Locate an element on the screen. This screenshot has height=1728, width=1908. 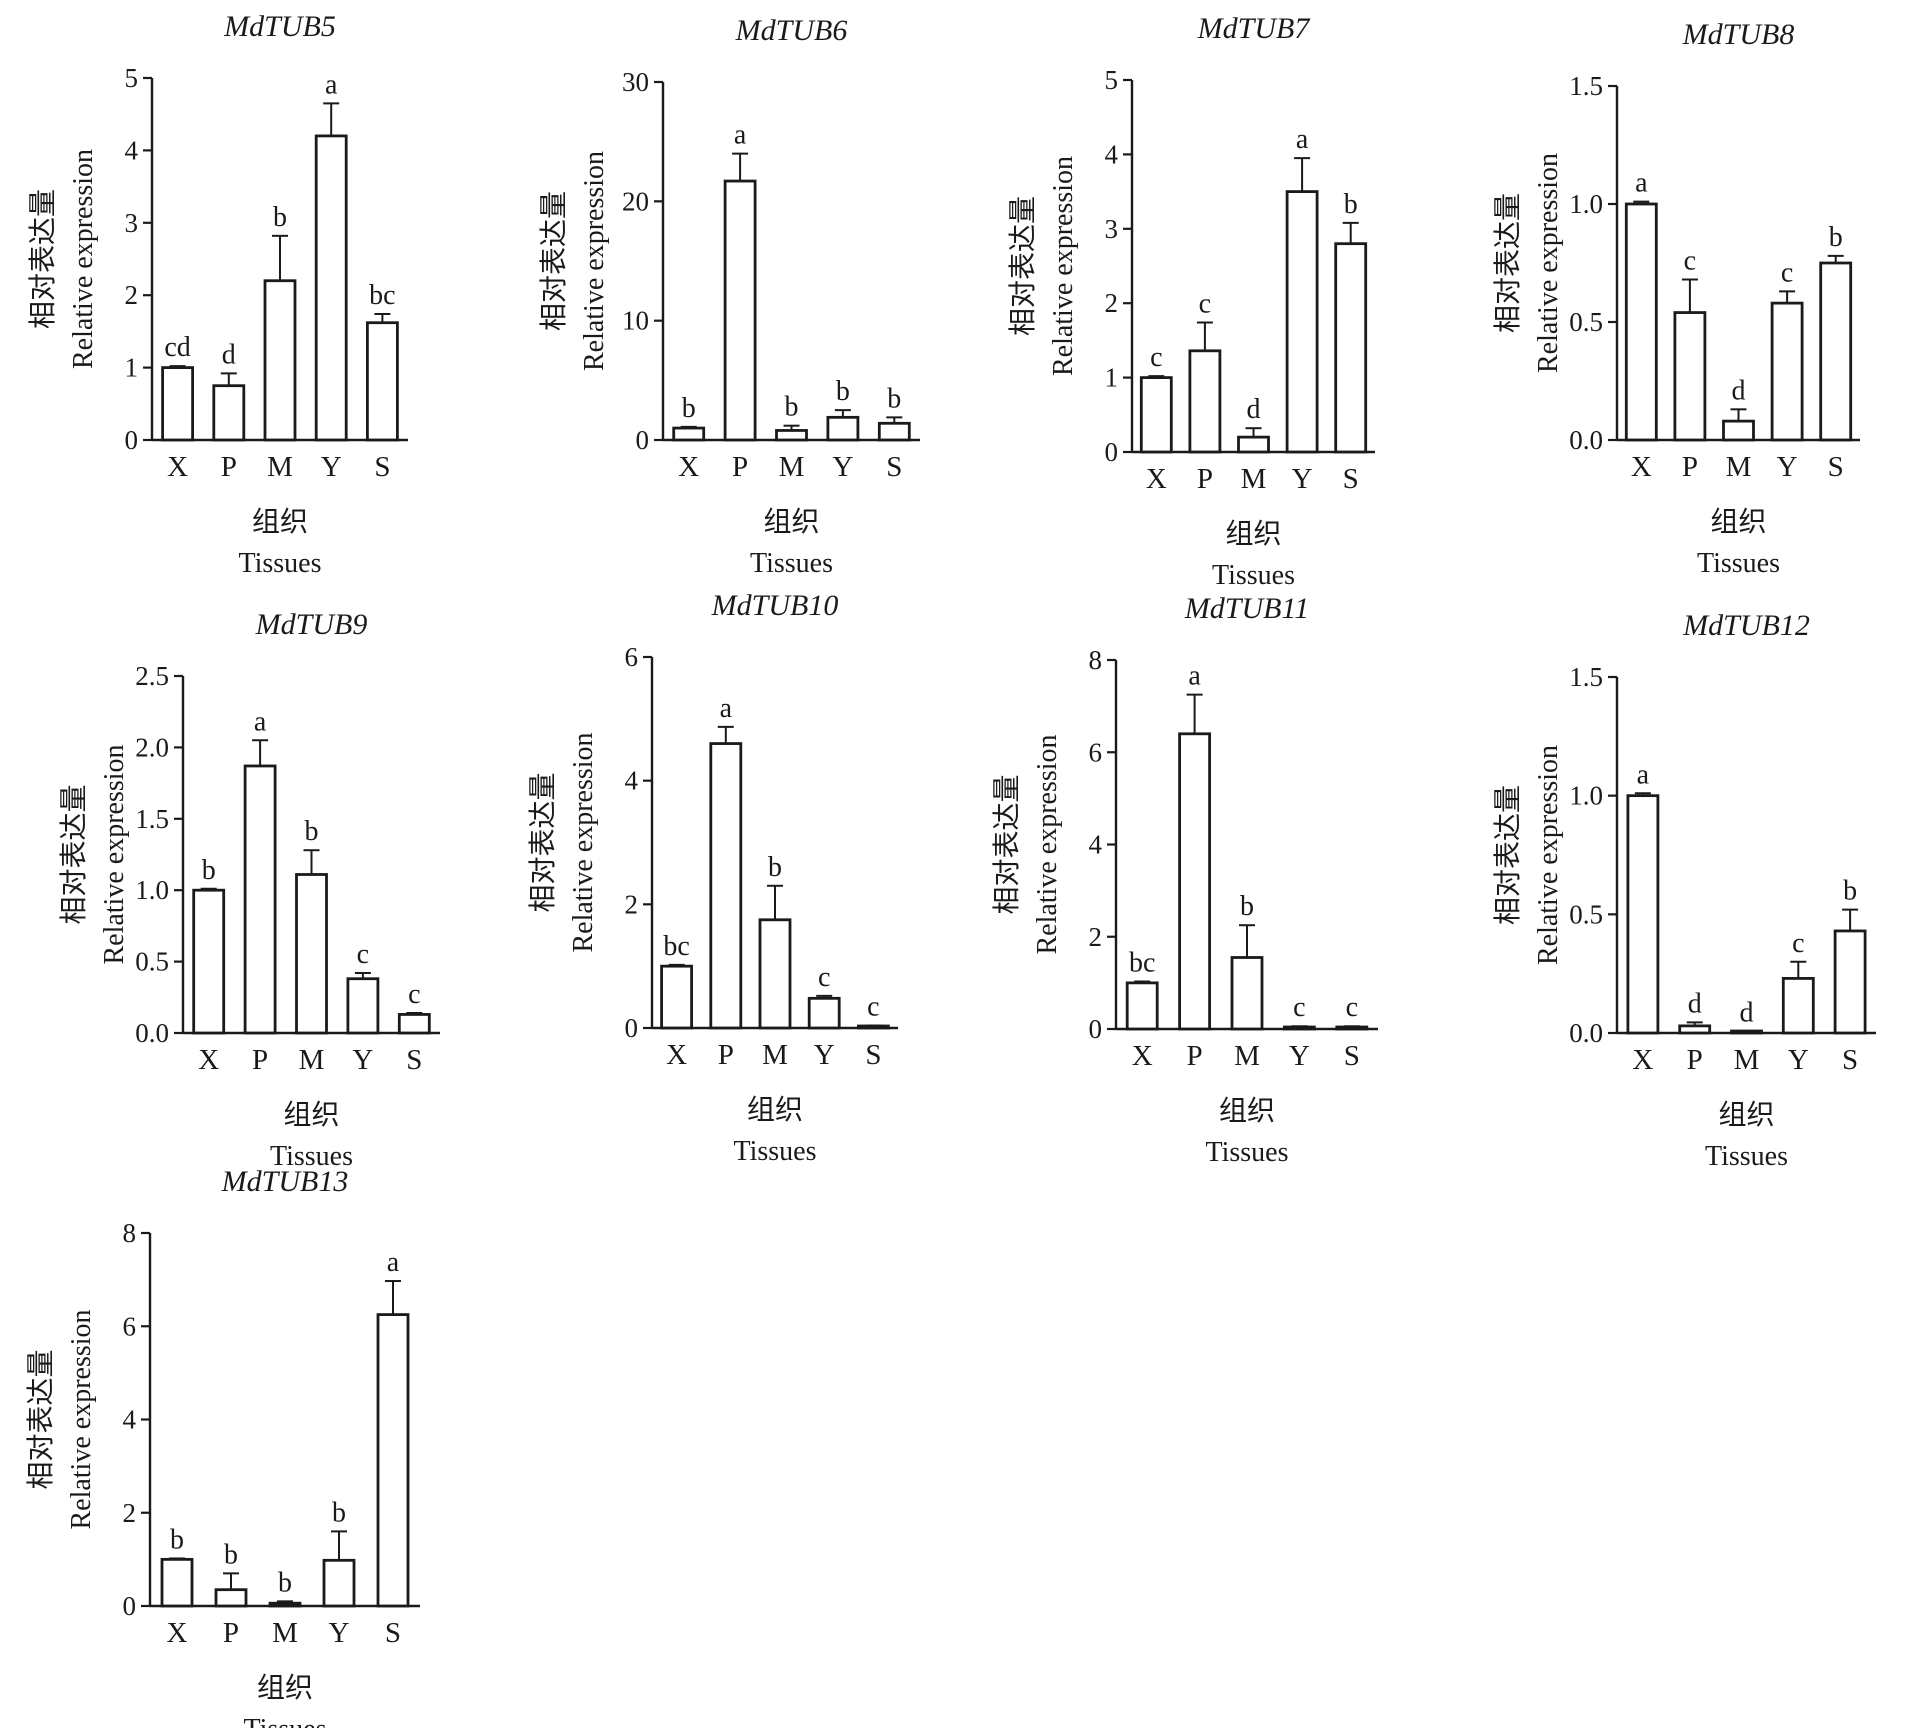
y-tick-label: 5 is located at coordinates (132, 78).